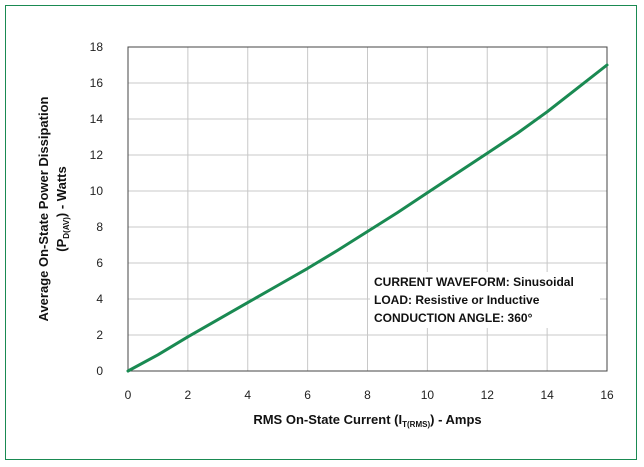  I want to click on x-tick-label-5: 10, so click(428, 395).